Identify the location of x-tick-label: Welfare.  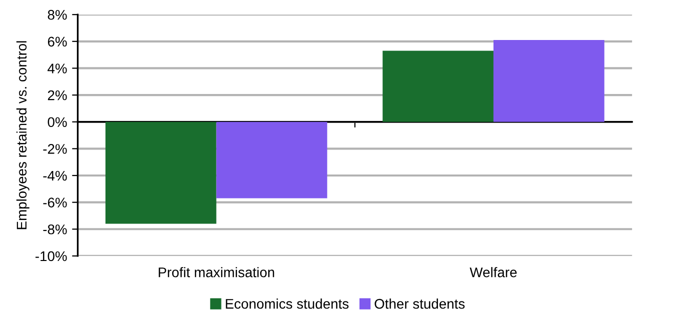
(493, 272).